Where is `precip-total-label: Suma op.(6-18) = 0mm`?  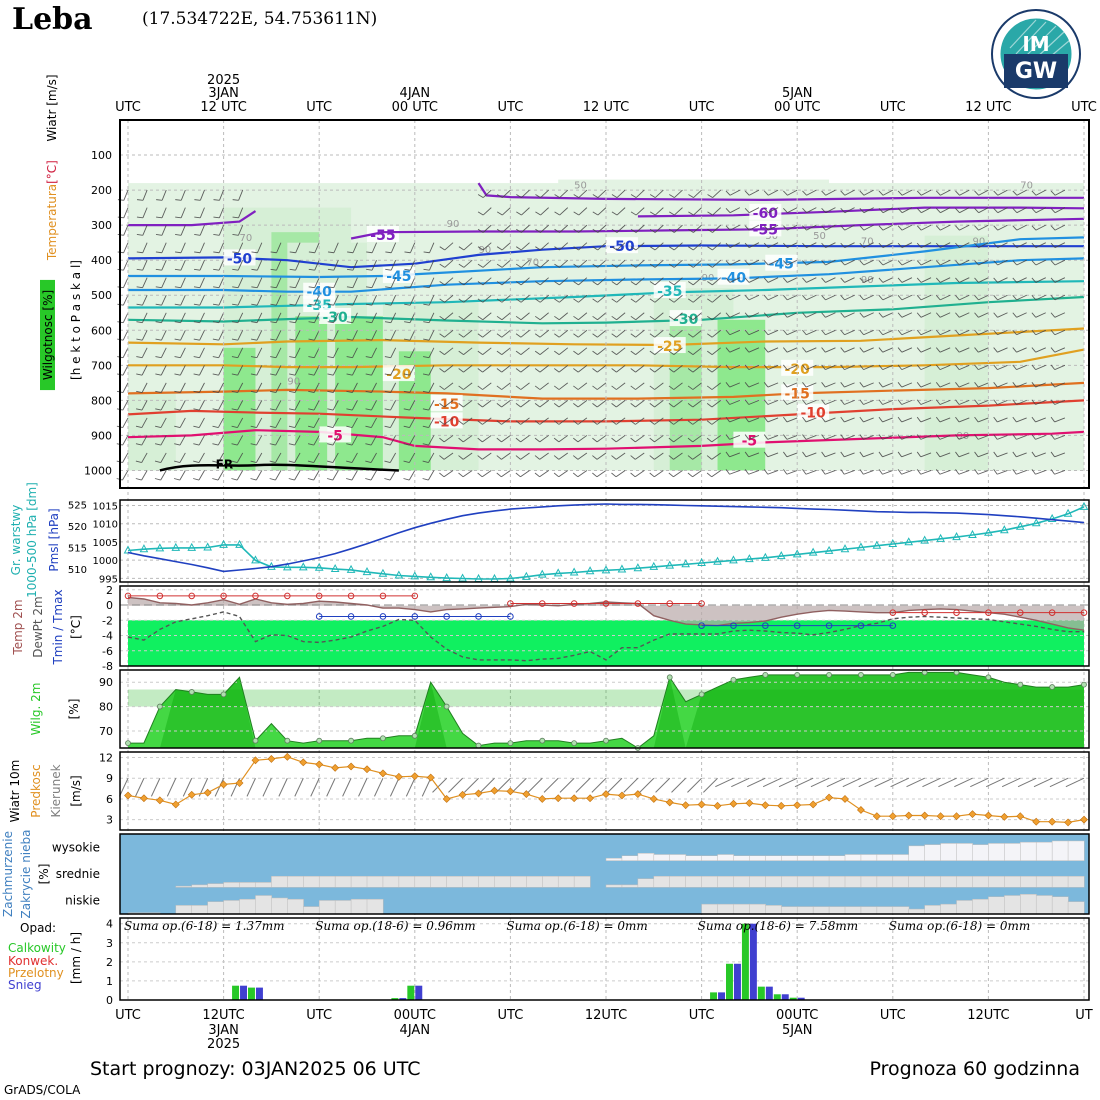
precip-total-label: Suma op.(6-18) = 0mm is located at coordinates (959, 926).